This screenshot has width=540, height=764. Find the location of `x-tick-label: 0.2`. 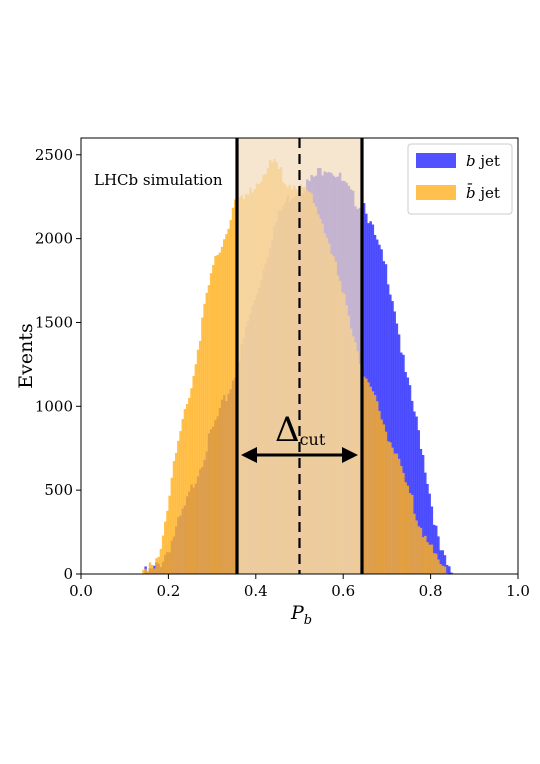

x-tick-label: 0.2 is located at coordinates (168, 591).